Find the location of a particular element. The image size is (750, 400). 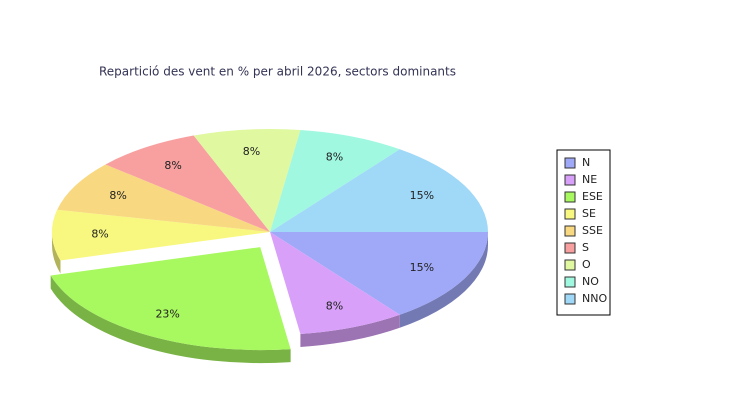

legend-label: O is located at coordinates (586, 264).